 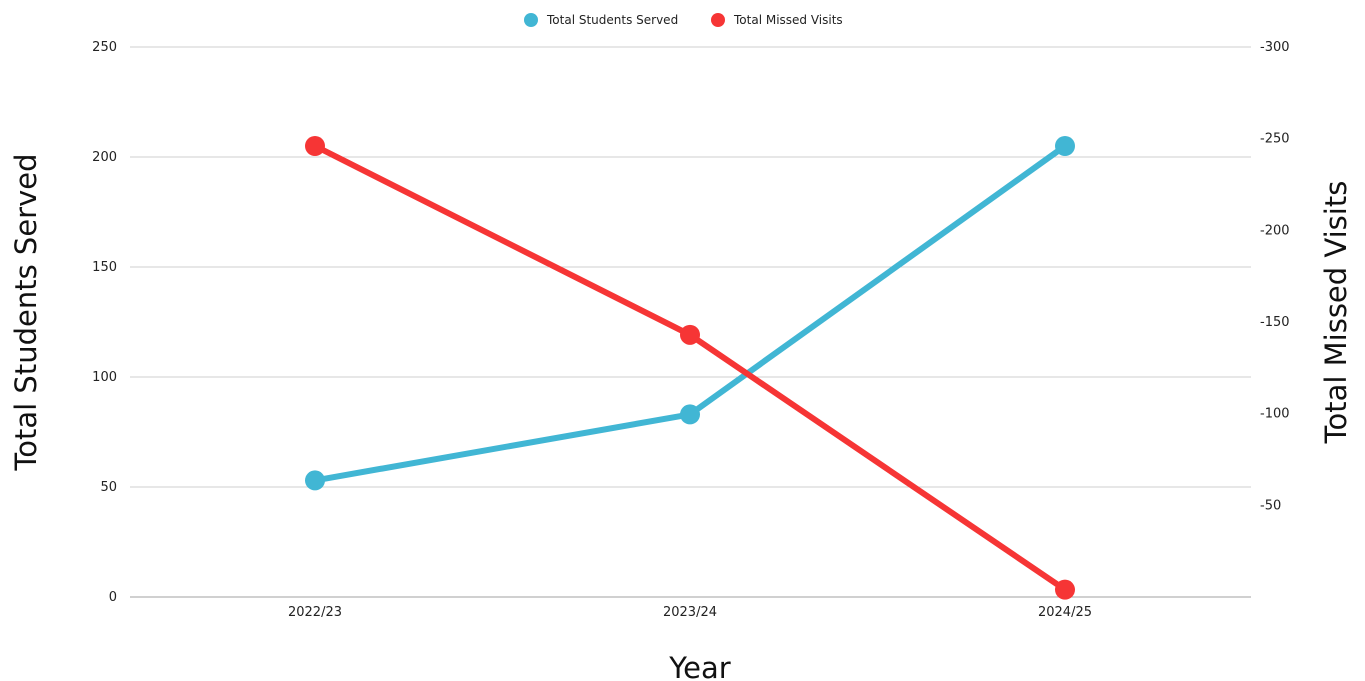 What do you see at coordinates (104, 377) in the screenshot?
I see `left-y-tick-label: 100` at bounding box center [104, 377].